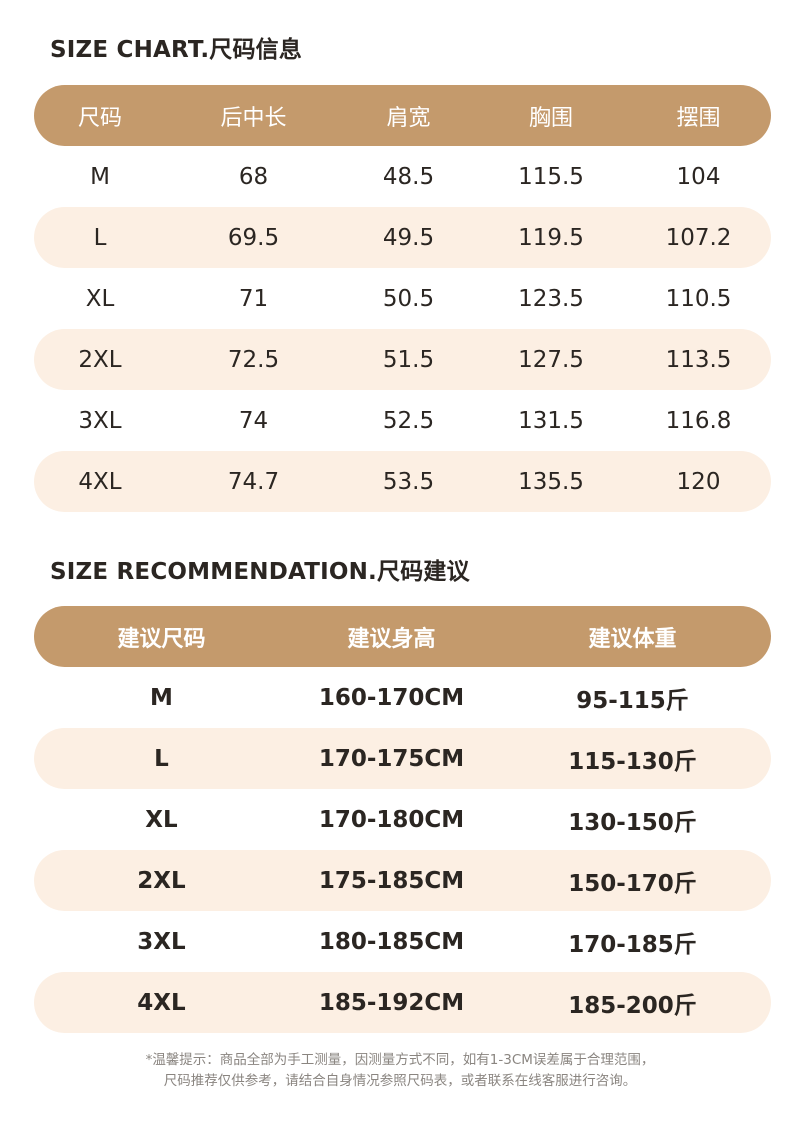 This screenshot has width=800, height=1141. I want to click on table-cell: 52.5, so click(408, 420).